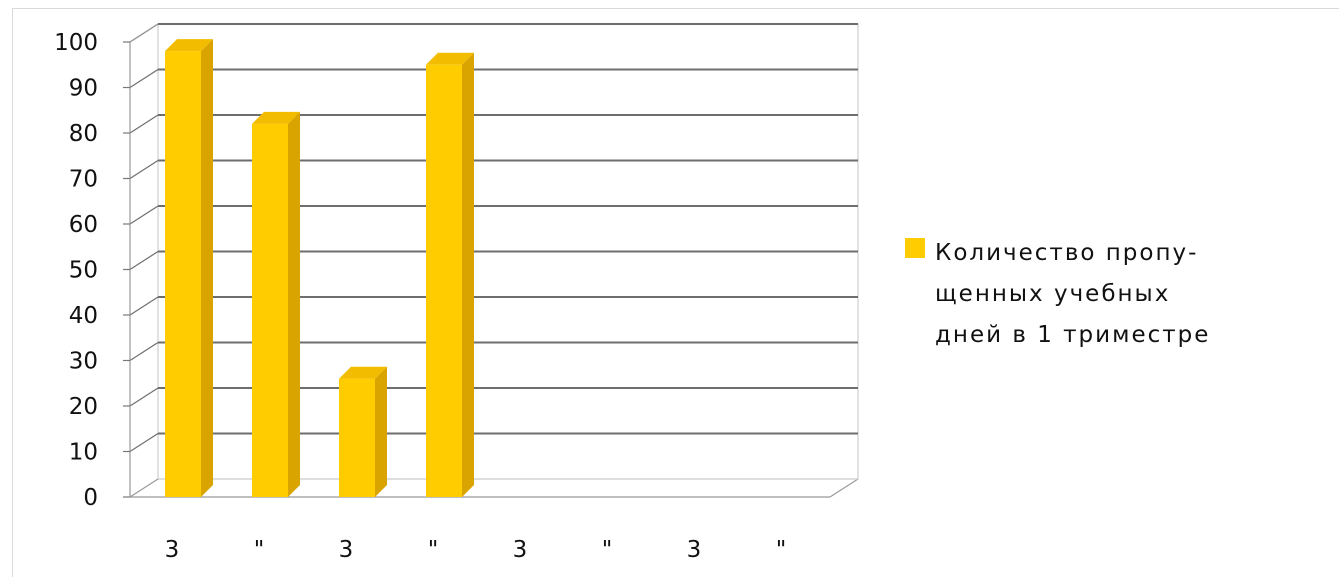 The width and height of the screenshot is (1339, 577). Describe the element at coordinates (83, 89) in the screenshot. I see `y-tick-label: 90` at that location.